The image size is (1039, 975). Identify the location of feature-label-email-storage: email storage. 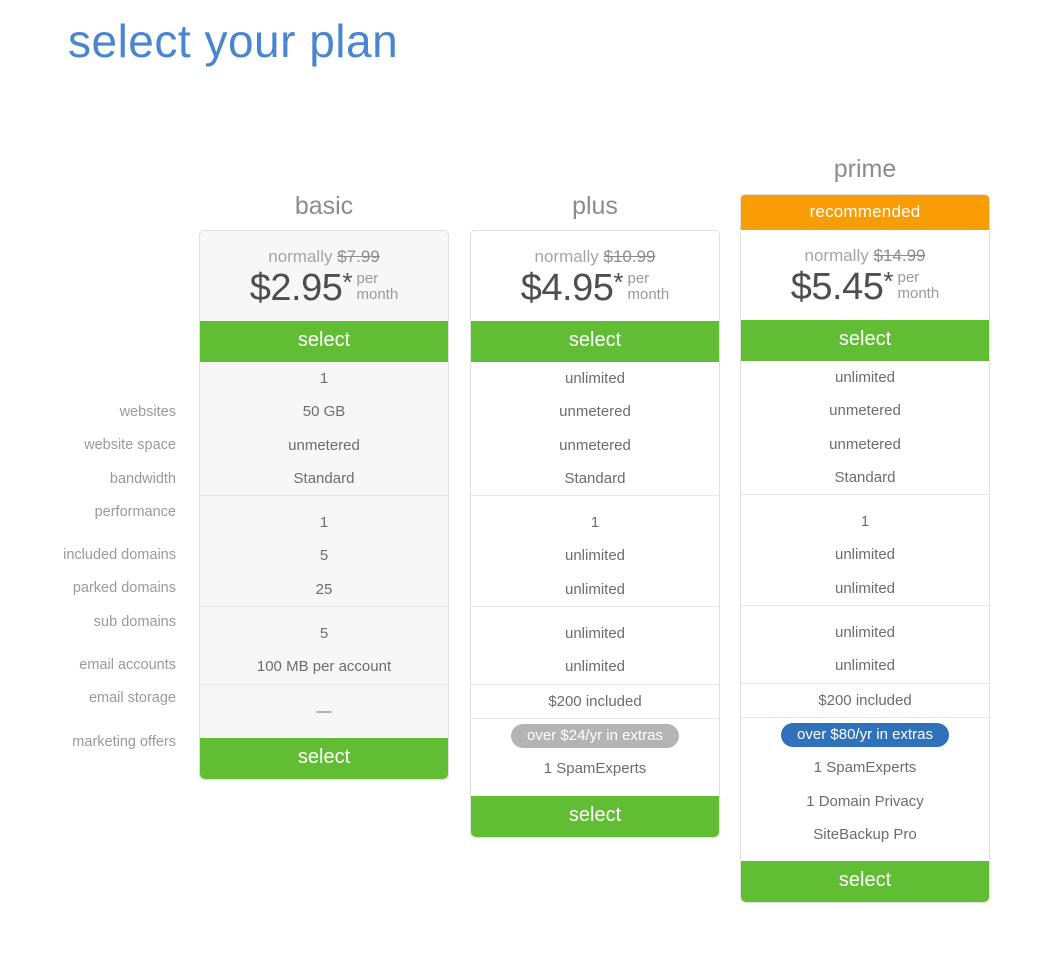
(132, 698).